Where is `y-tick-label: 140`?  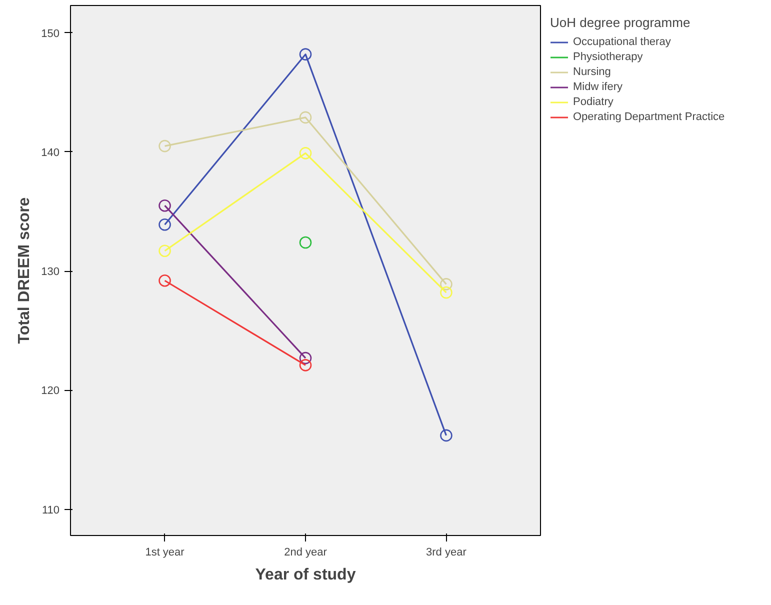
y-tick-label: 140 is located at coordinates (50, 152).